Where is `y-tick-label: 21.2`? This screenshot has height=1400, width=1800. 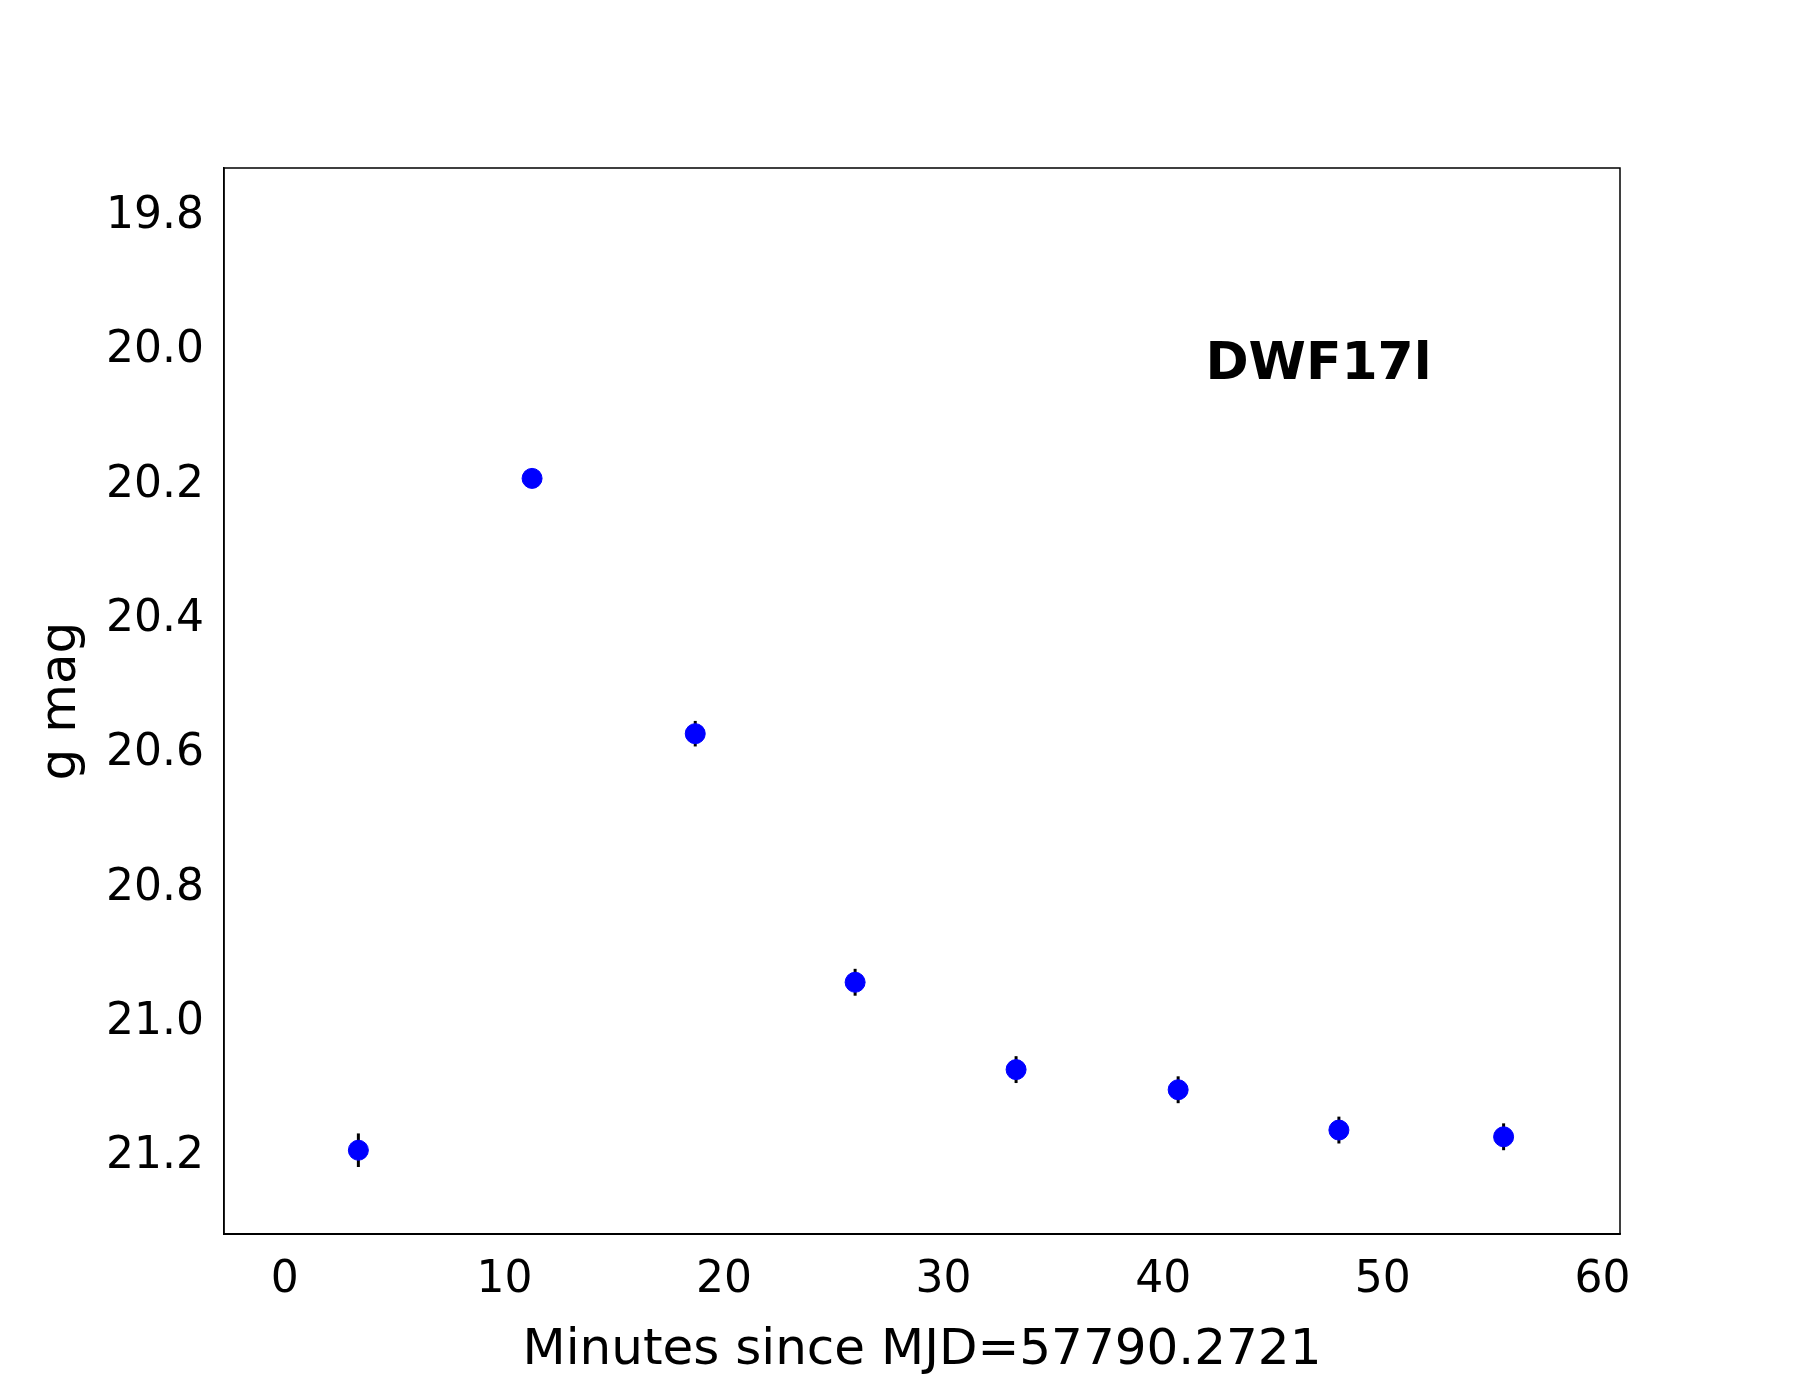 y-tick-label: 21.2 is located at coordinates (155, 1153).